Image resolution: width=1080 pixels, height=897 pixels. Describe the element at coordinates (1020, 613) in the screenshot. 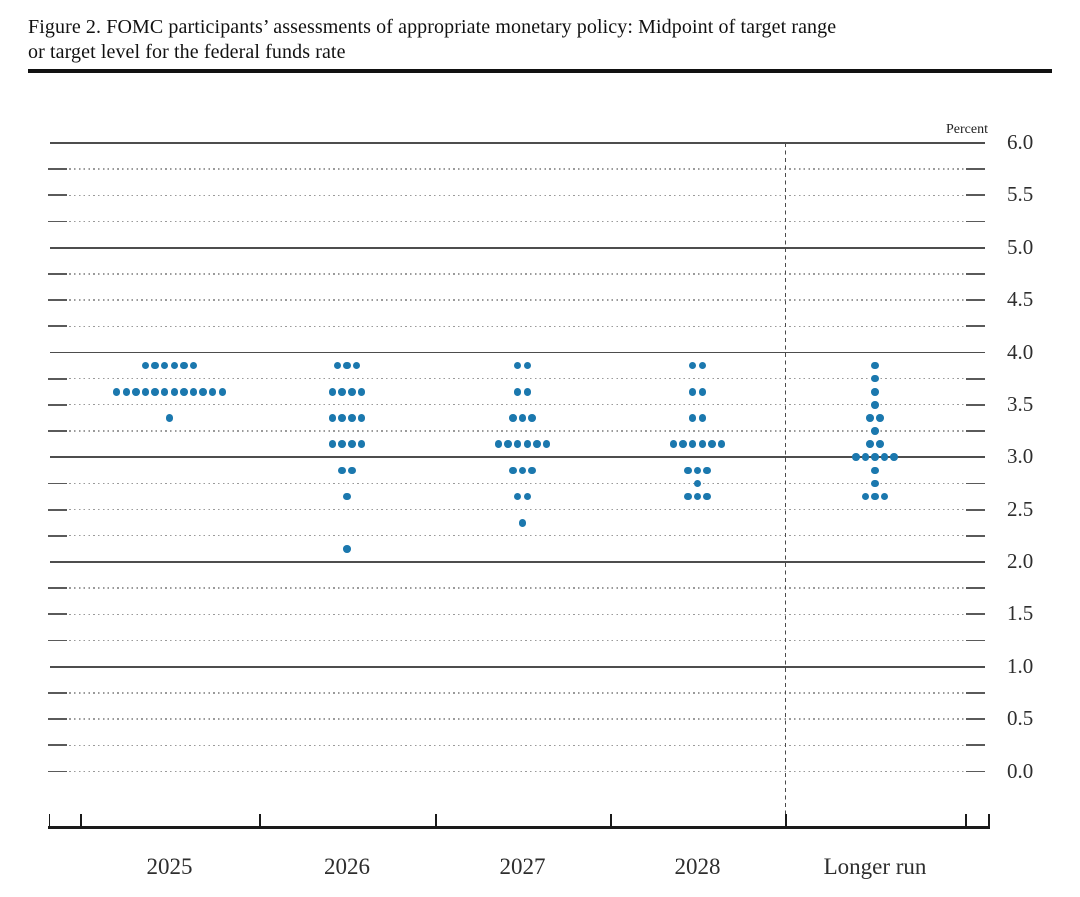

I see `y-axis-tick-label: 1.5` at that location.